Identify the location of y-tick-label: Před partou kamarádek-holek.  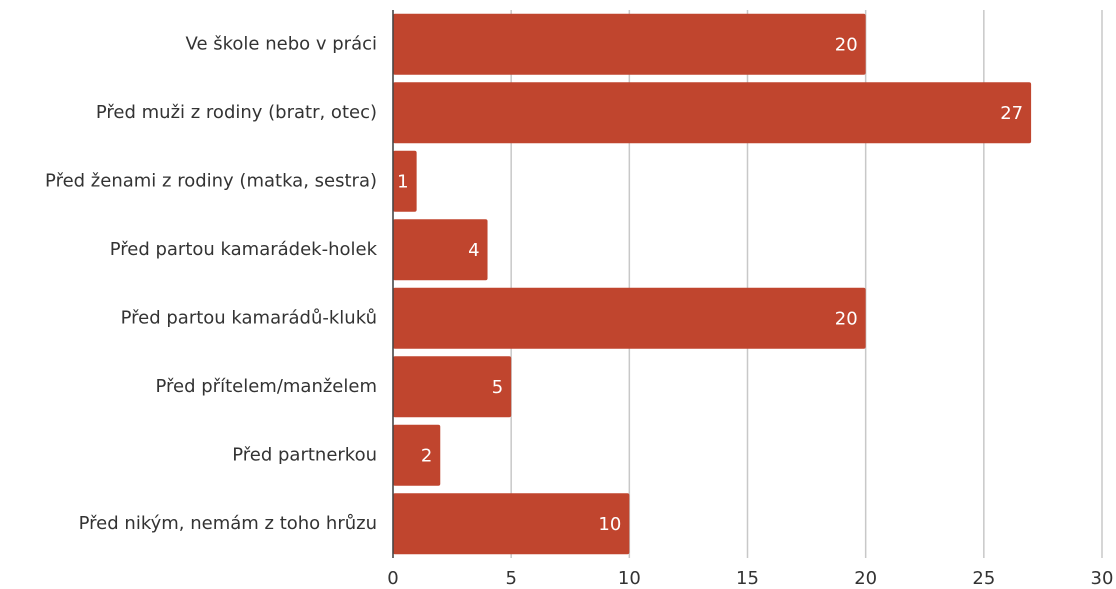
(244, 249).